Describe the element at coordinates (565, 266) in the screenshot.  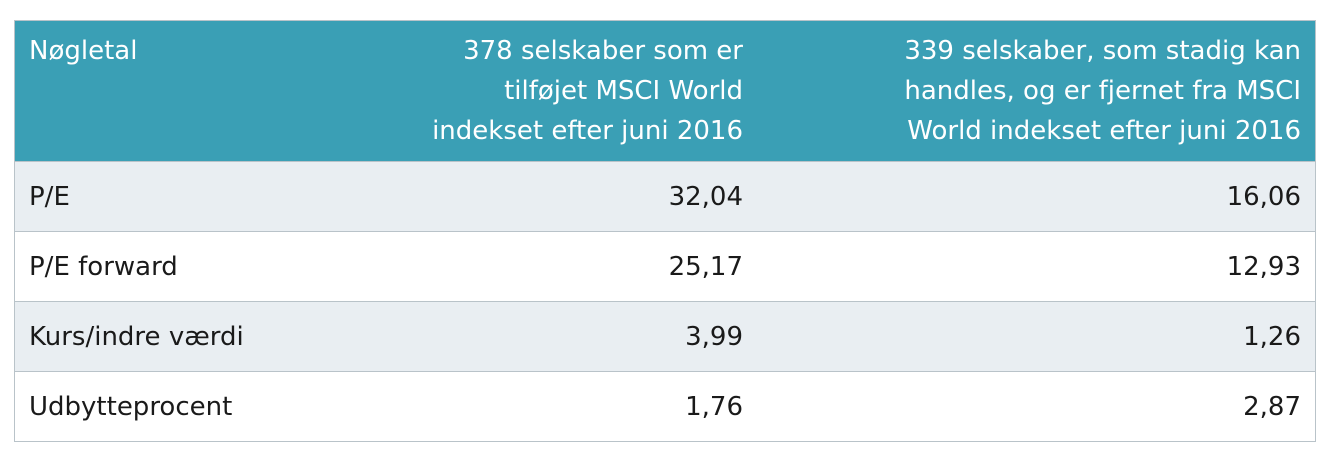
I see `value-cell: 25,17` at that location.